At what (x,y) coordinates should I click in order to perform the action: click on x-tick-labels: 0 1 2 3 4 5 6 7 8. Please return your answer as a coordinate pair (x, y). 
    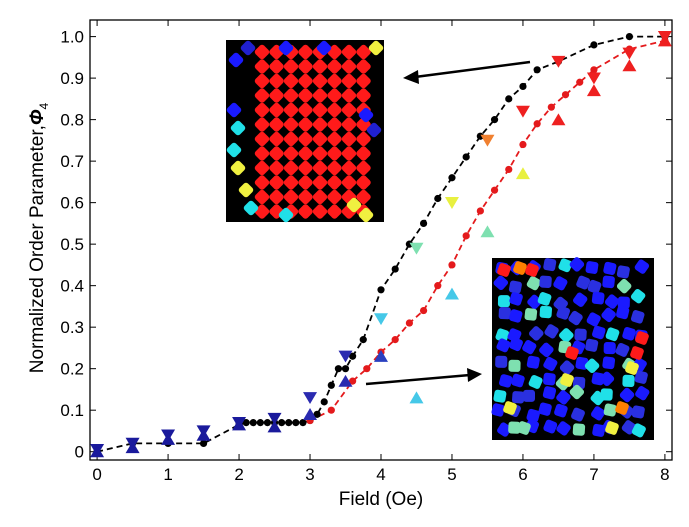
    Looking at the image, I should click on (380, 474).